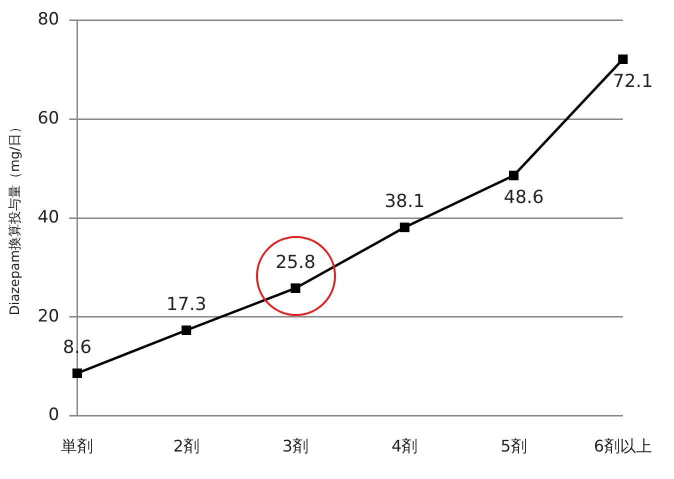  What do you see at coordinates (405, 446) in the screenshot?
I see `x-tick-label: 4剤` at bounding box center [405, 446].